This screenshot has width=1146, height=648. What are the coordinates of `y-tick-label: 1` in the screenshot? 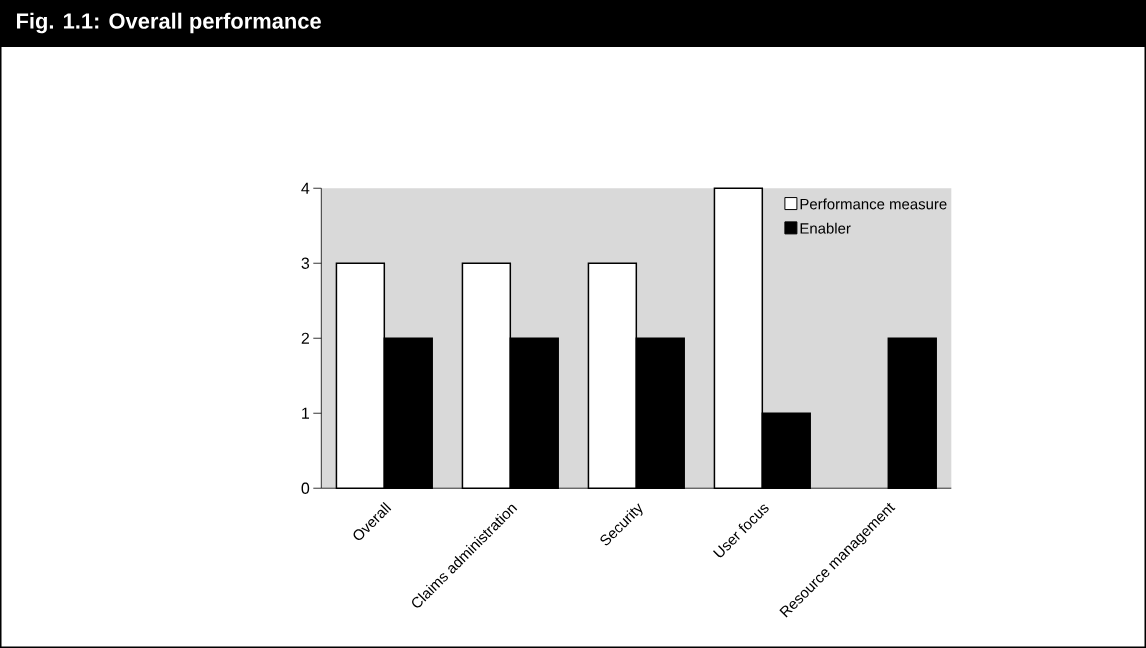 It's located at (305, 413).